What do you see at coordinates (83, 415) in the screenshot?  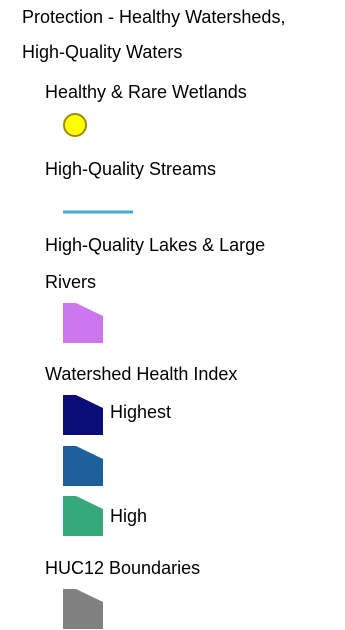 I see `health-highest-polygon-icon` at bounding box center [83, 415].